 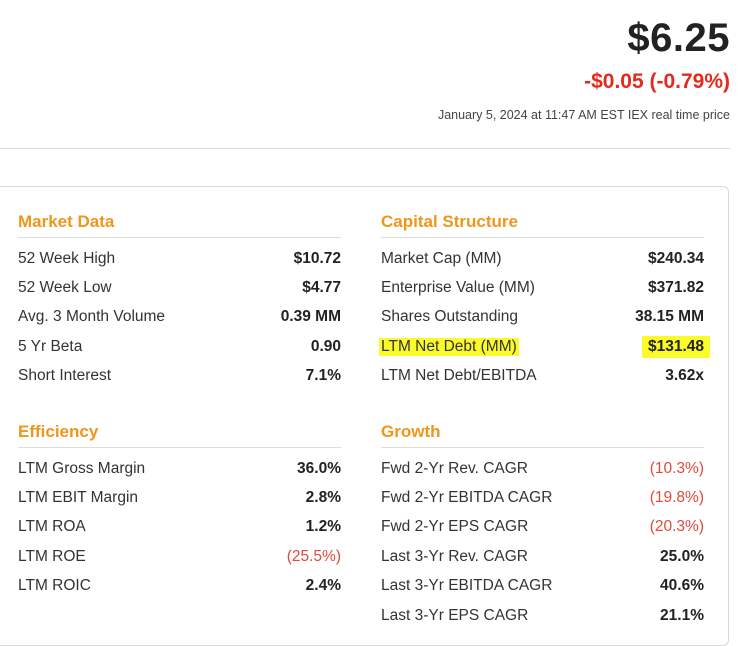 What do you see at coordinates (67, 258) in the screenshot?
I see `stat-label: 52 Week High` at bounding box center [67, 258].